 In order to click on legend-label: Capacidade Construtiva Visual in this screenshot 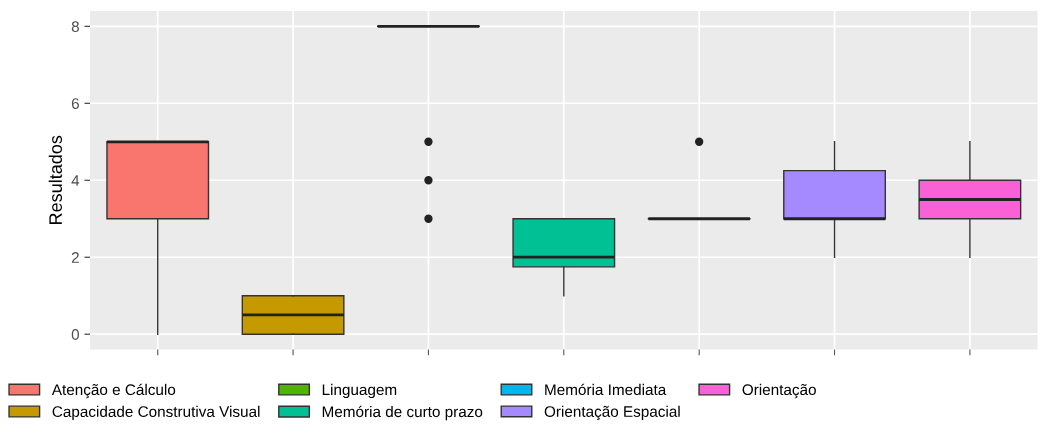, I will do `click(156, 413)`.